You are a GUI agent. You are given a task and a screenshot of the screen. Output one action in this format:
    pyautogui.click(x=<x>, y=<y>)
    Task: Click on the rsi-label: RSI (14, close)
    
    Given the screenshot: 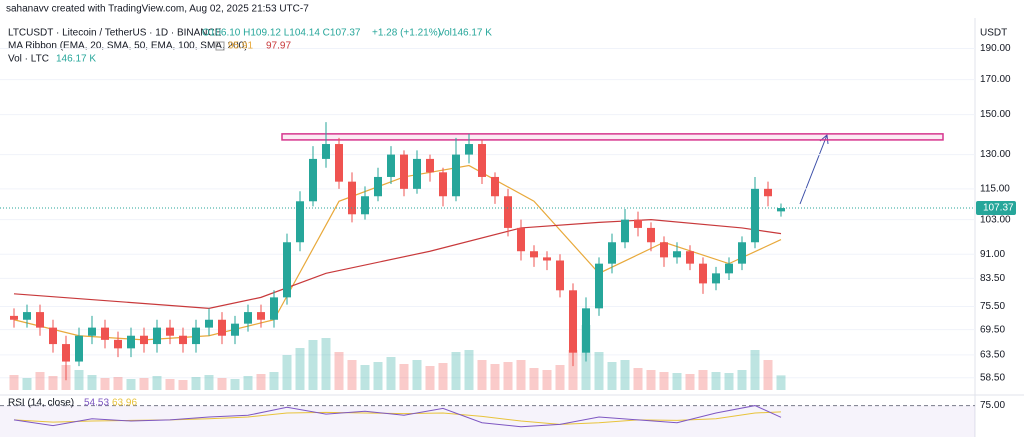 What is the action you would take?
    pyautogui.click(x=41, y=403)
    